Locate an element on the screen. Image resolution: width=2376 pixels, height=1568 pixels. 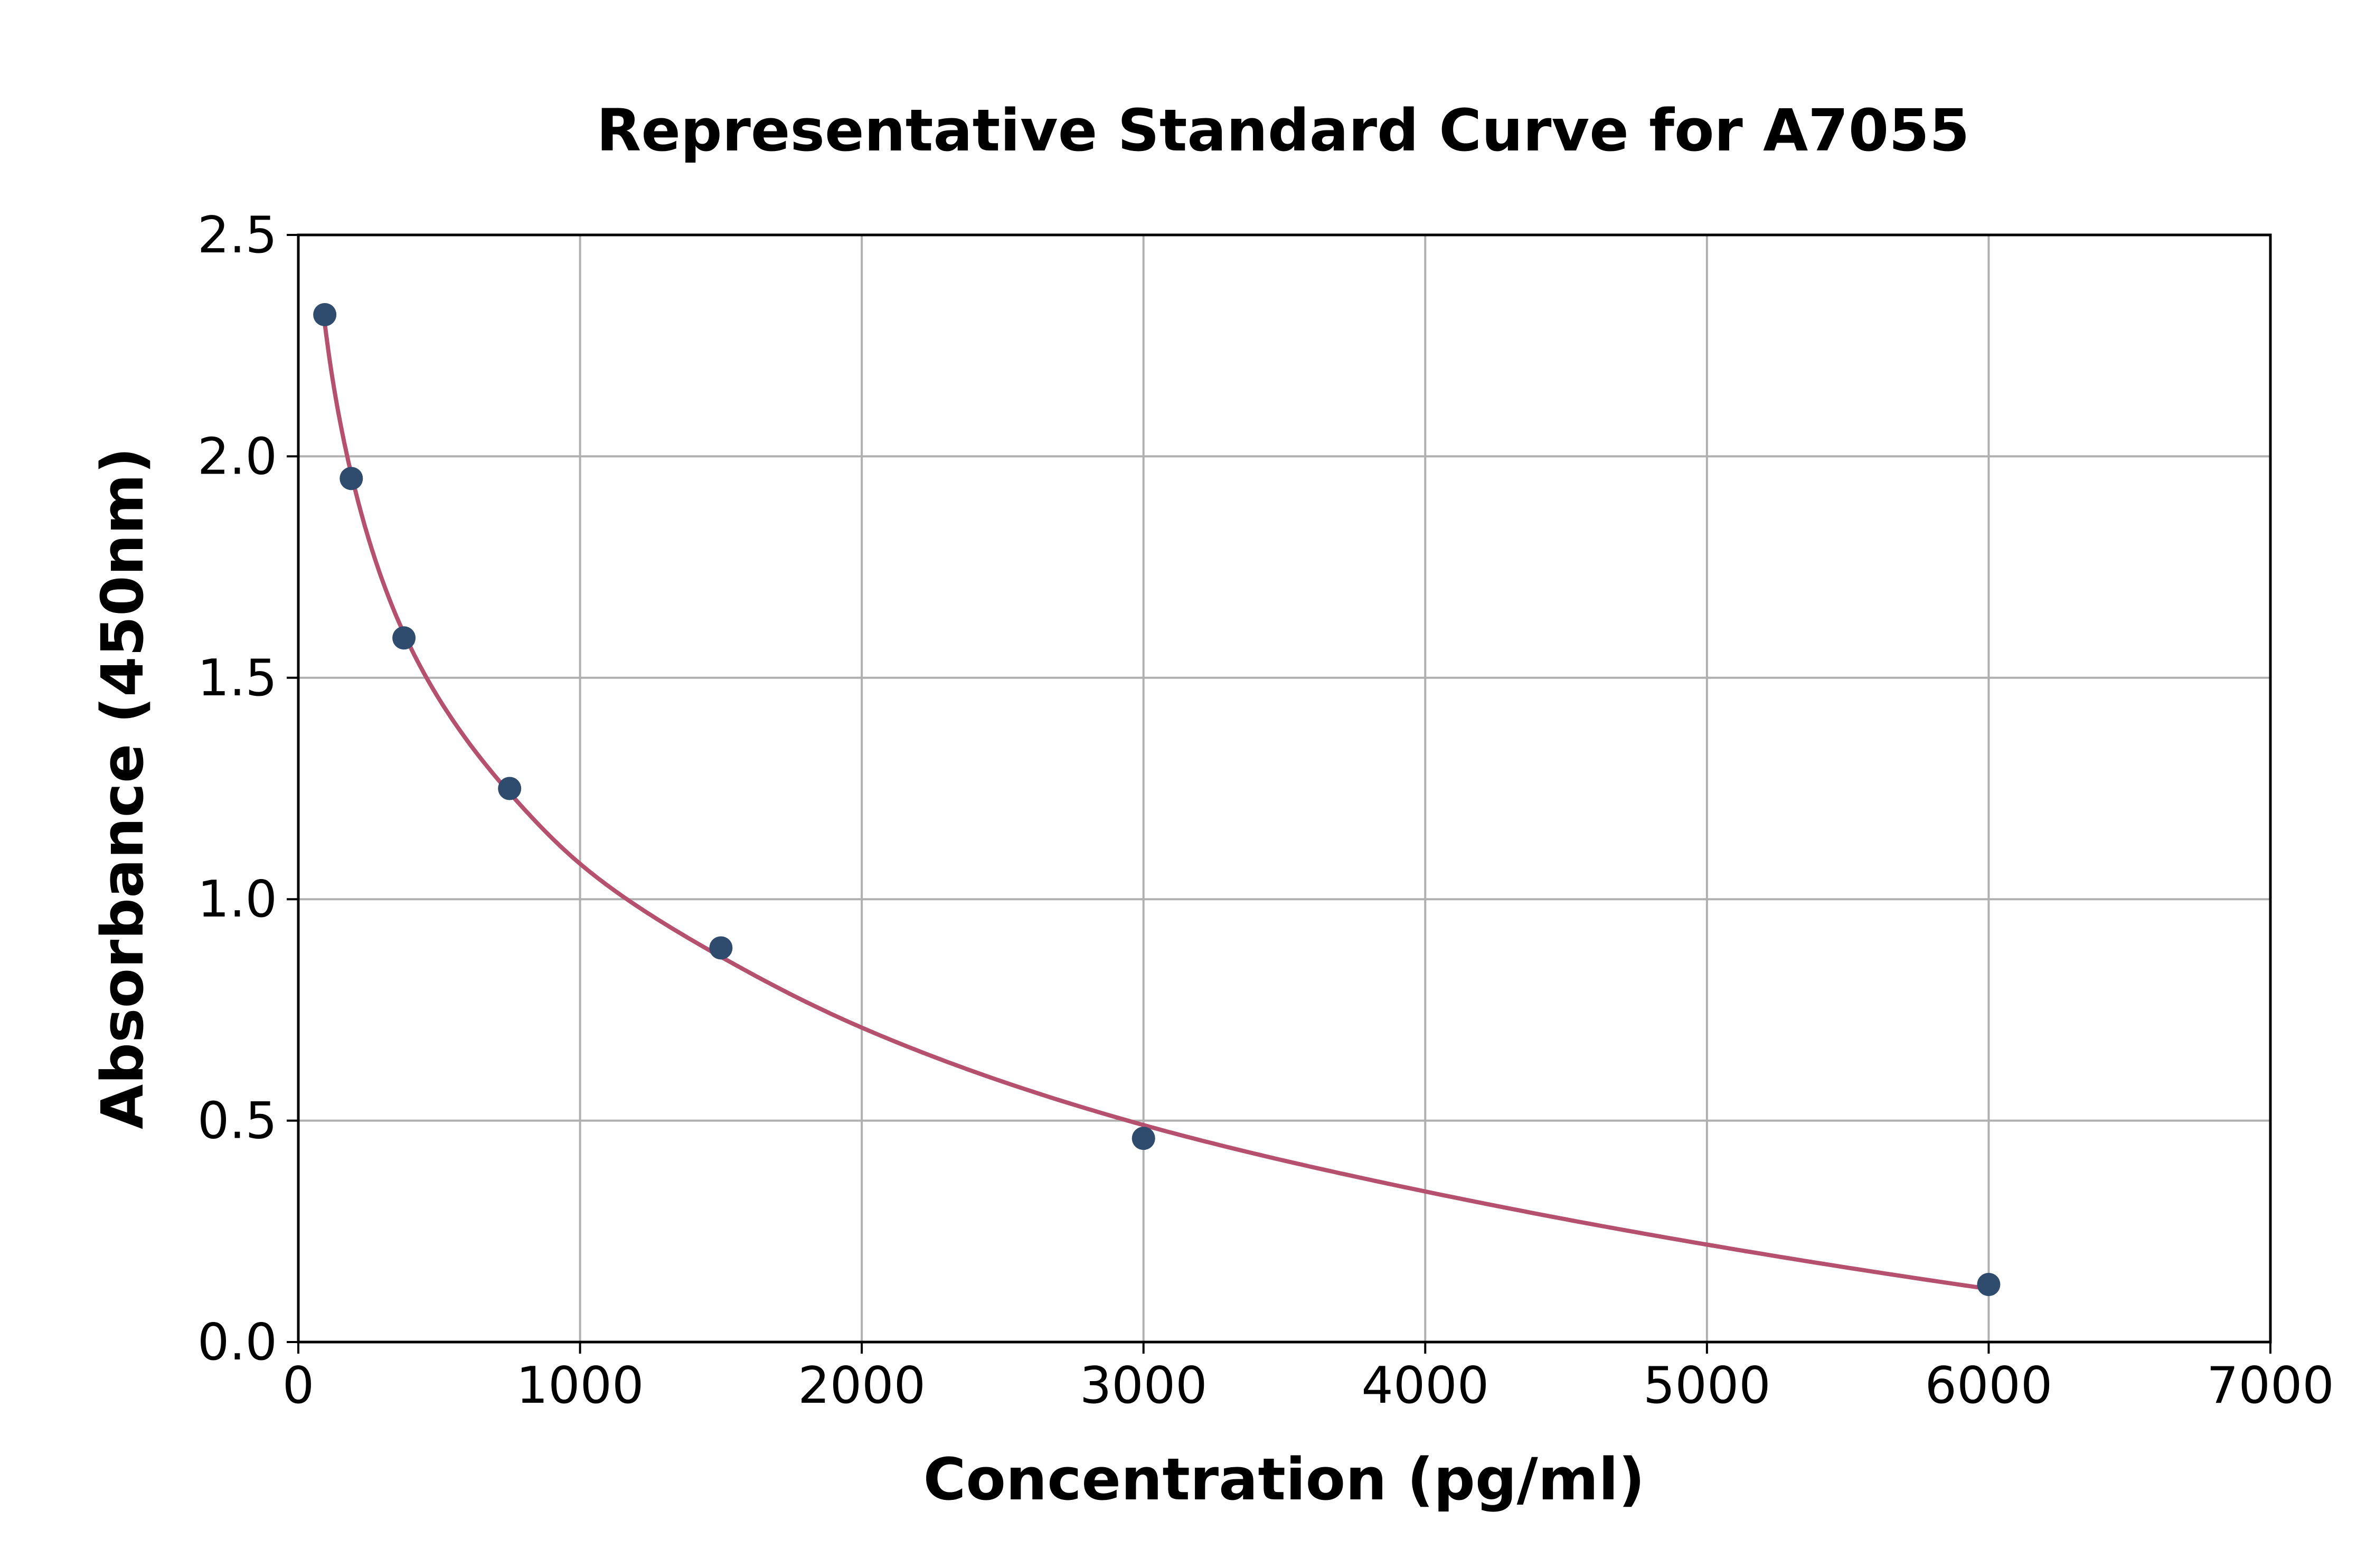
x-axis-label: Concentration (pg/ml) is located at coordinates (1284, 1480).